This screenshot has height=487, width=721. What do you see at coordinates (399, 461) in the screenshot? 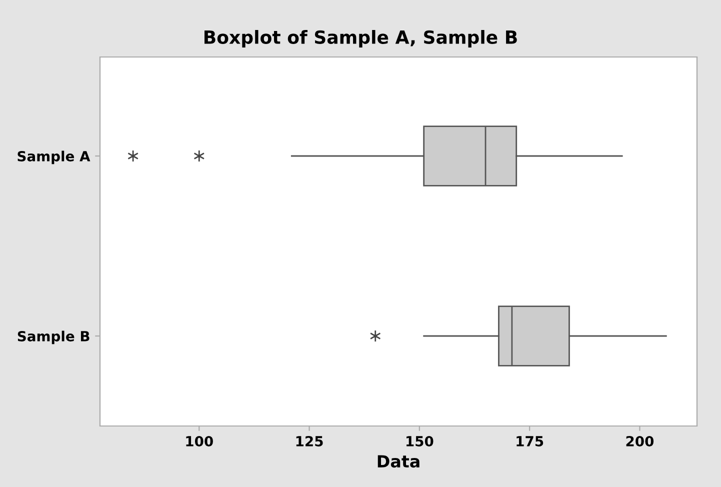
I see `x-axis-title: Data` at bounding box center [399, 461].